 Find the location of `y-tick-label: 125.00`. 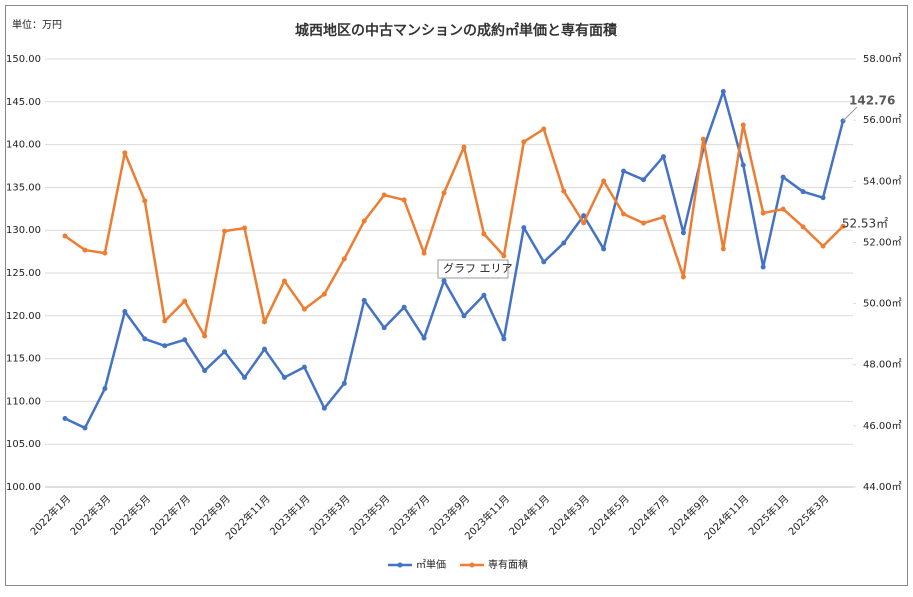

y-tick-label: 125.00 is located at coordinates (23, 273).